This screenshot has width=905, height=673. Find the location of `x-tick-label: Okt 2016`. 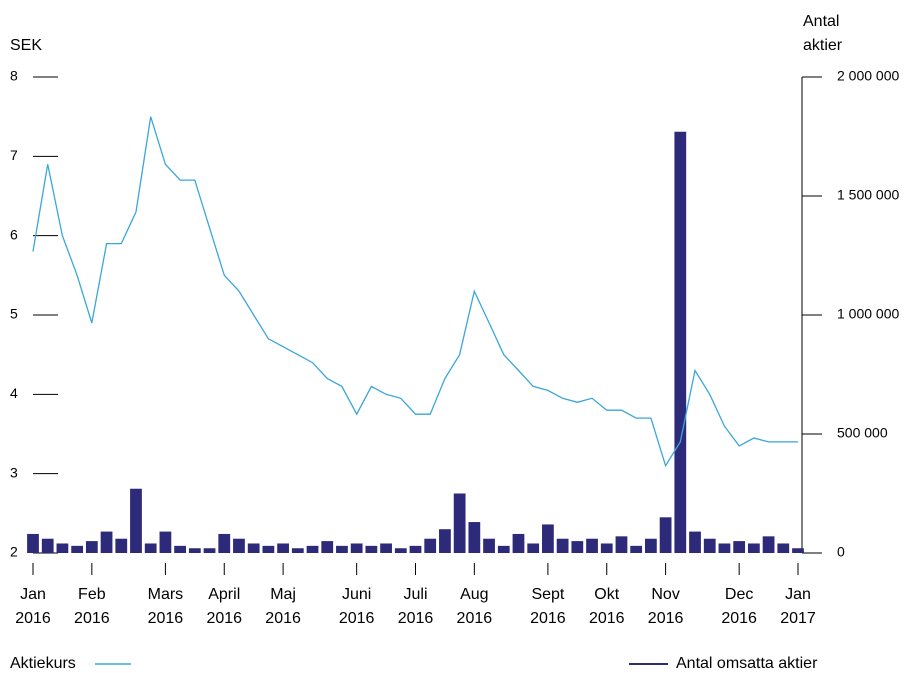

x-tick-label: Okt 2016 is located at coordinates (607, 606).